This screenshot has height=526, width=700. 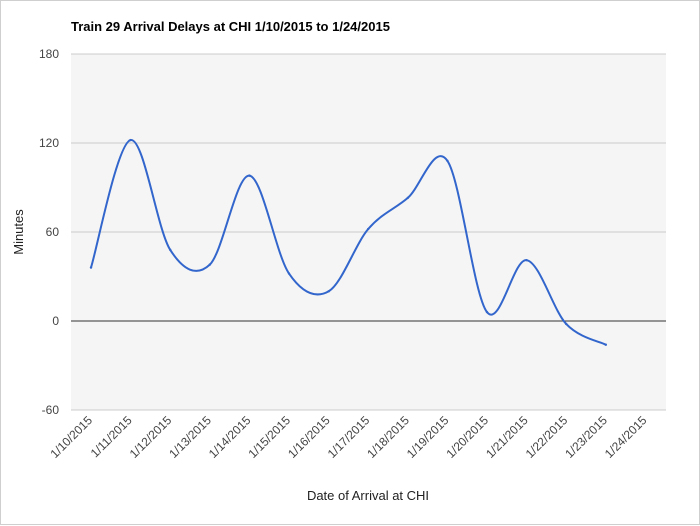 I want to click on x-axis-label: Date of Arrival at CHI, so click(x=368, y=495).